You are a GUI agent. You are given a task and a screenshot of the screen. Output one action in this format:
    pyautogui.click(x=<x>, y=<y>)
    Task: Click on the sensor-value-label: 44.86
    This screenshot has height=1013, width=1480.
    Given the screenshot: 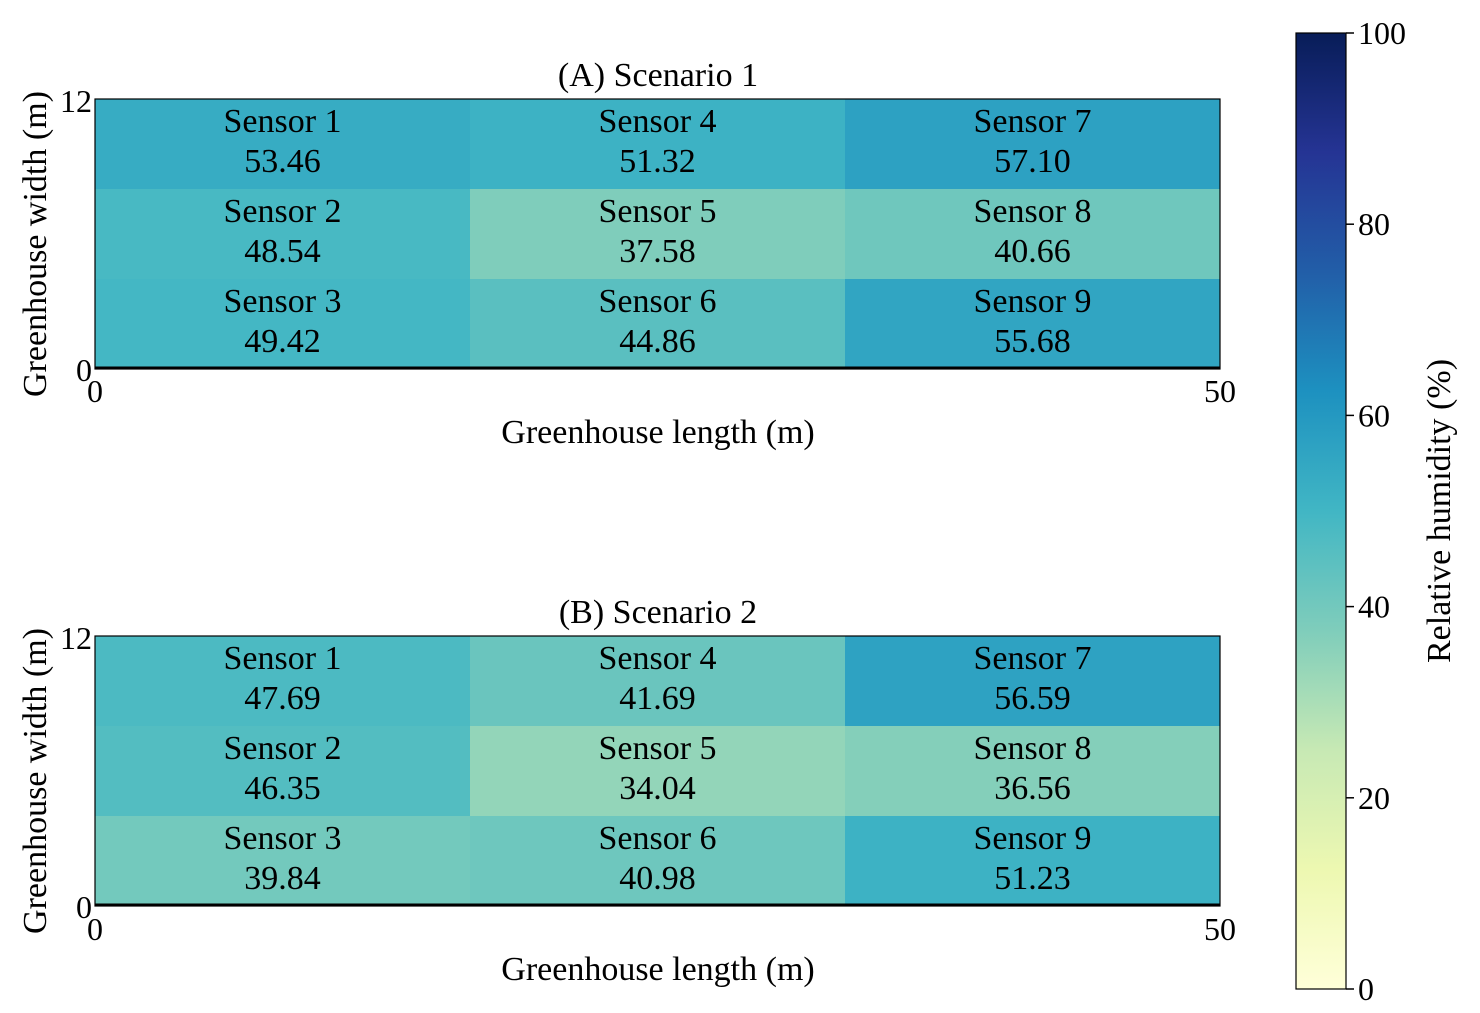 What is the action you would take?
    pyautogui.click(x=657, y=341)
    